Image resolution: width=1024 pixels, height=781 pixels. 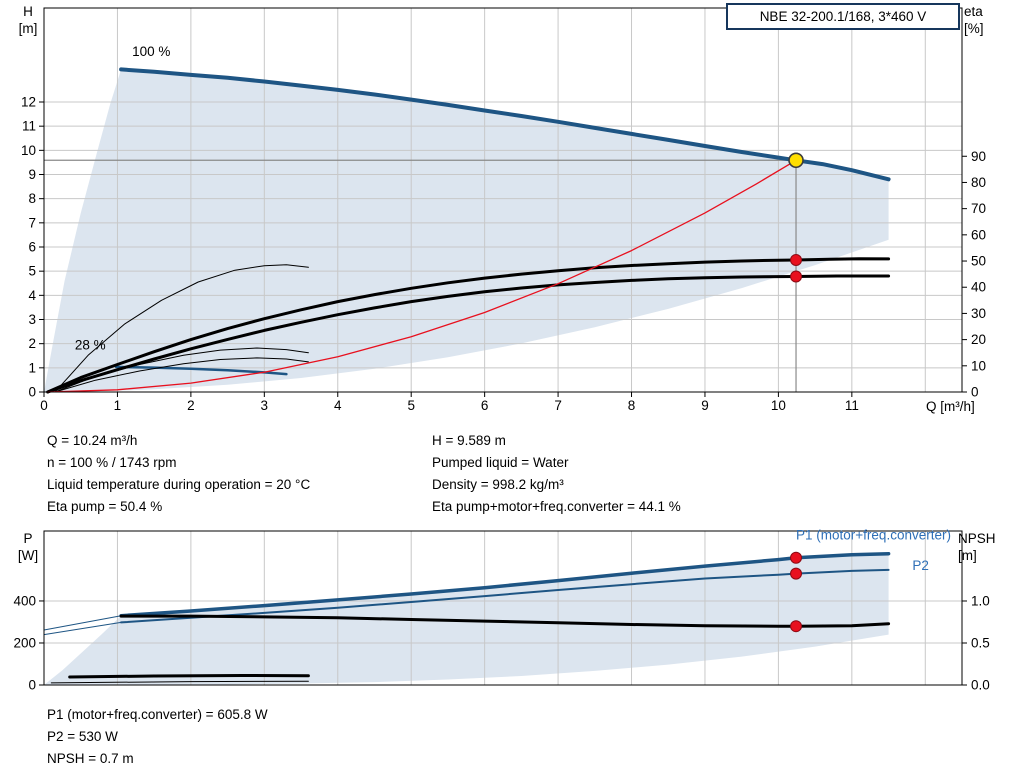 What do you see at coordinates (118, 405) in the screenshot?
I see `x-tick-label: 1` at bounding box center [118, 405].